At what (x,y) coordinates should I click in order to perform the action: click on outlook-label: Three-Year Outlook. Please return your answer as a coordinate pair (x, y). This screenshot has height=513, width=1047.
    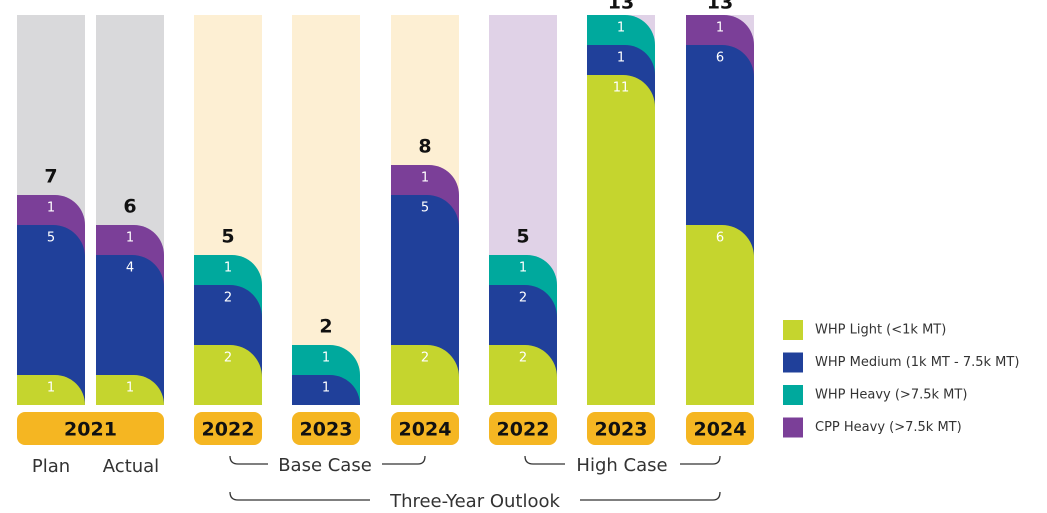
    Looking at the image, I should click on (474, 501).